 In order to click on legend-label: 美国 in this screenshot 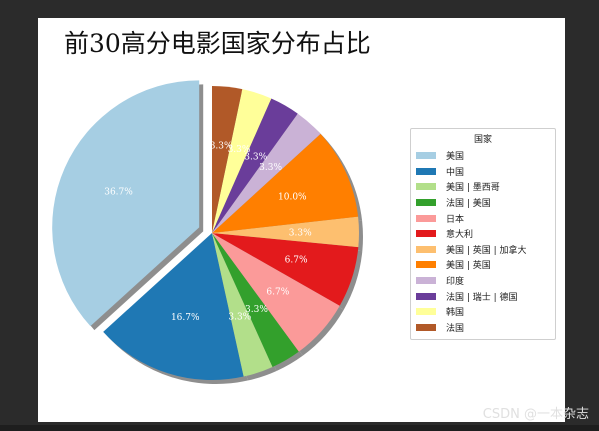, I will do `click(455, 157)`.